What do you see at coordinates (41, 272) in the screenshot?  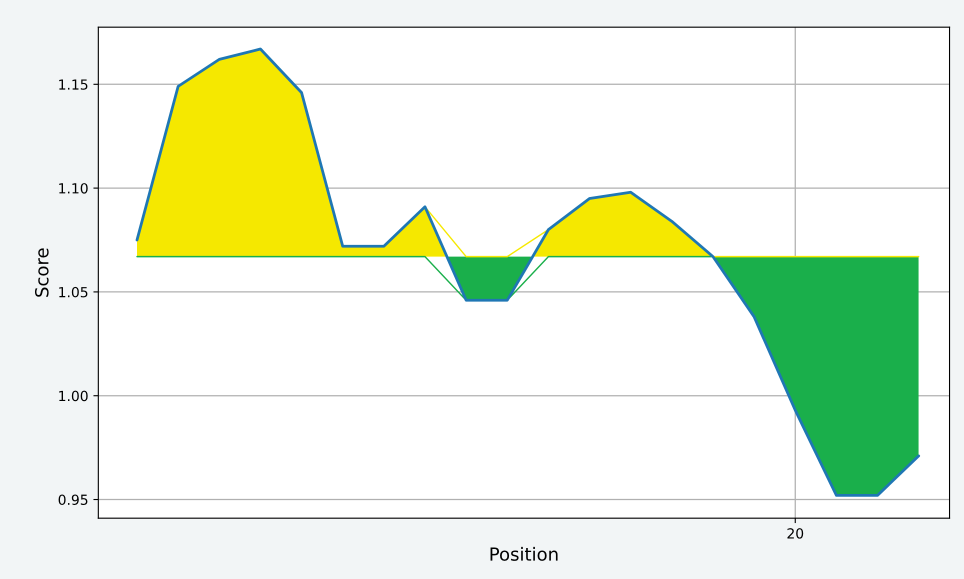 I see `y-axis-title: Score` at bounding box center [41, 272].